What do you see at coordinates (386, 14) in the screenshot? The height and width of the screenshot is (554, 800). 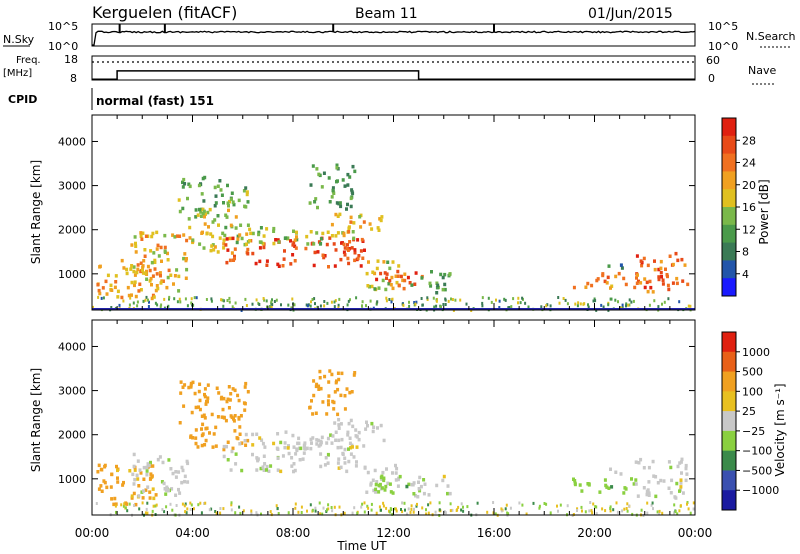 I see `beam-label: Beam 11` at bounding box center [386, 14].